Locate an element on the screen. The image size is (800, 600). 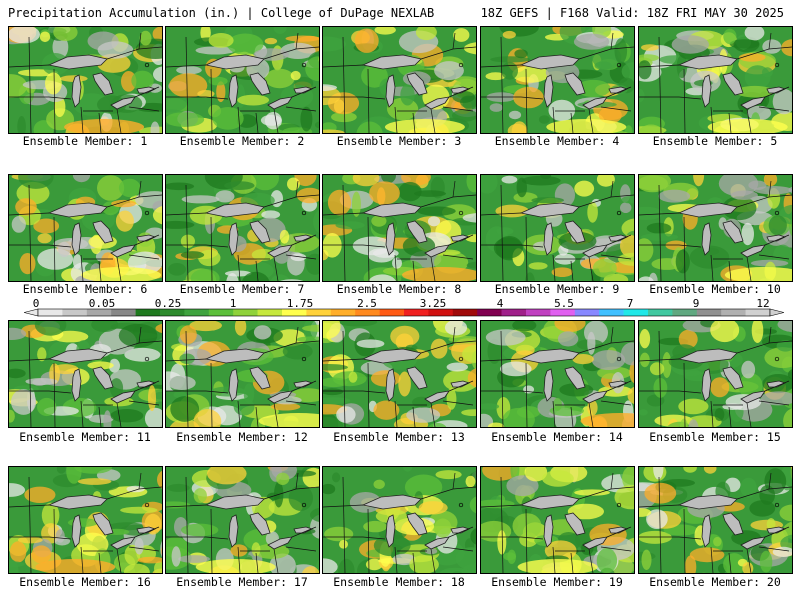
ensemble-member-label: Ensemble Member: 1 is located at coordinates (85, 141).